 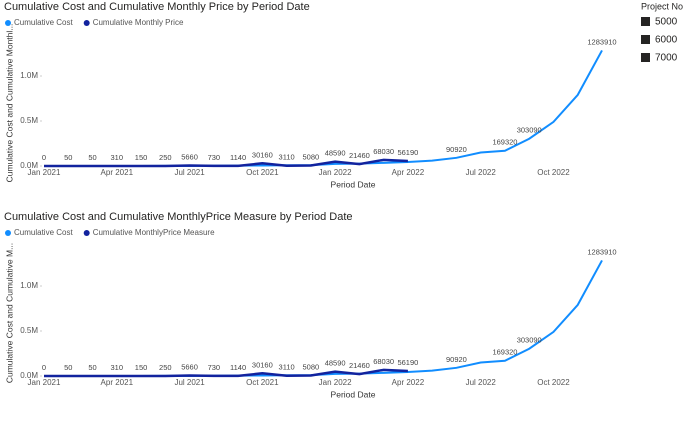 I want to click on legend-label: Cumulative MonthlyPrice Measure, so click(x=154, y=232).